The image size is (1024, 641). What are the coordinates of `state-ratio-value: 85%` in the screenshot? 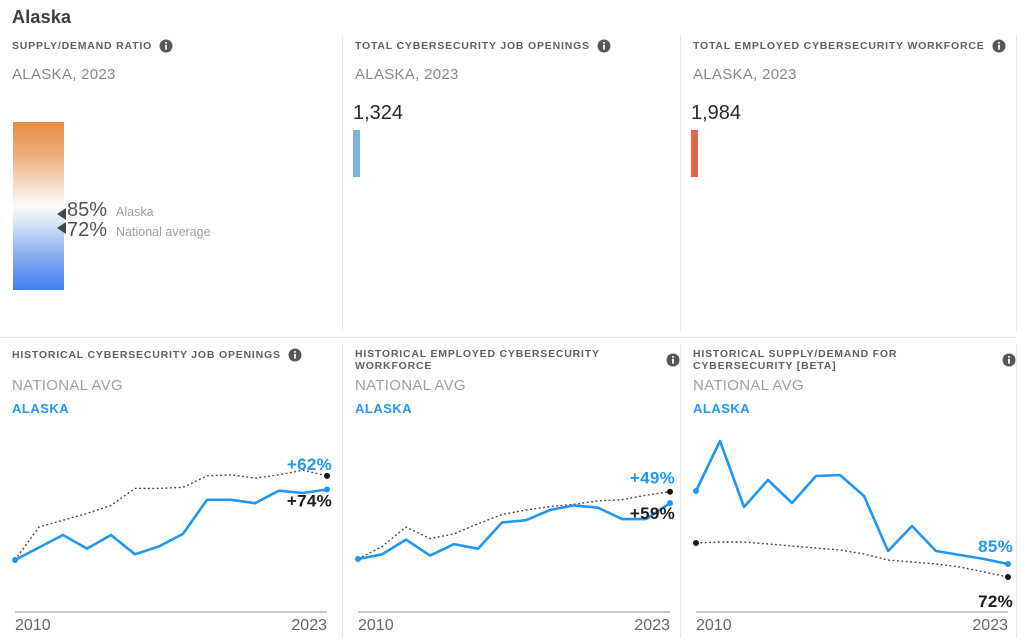 It's located at (87, 210).